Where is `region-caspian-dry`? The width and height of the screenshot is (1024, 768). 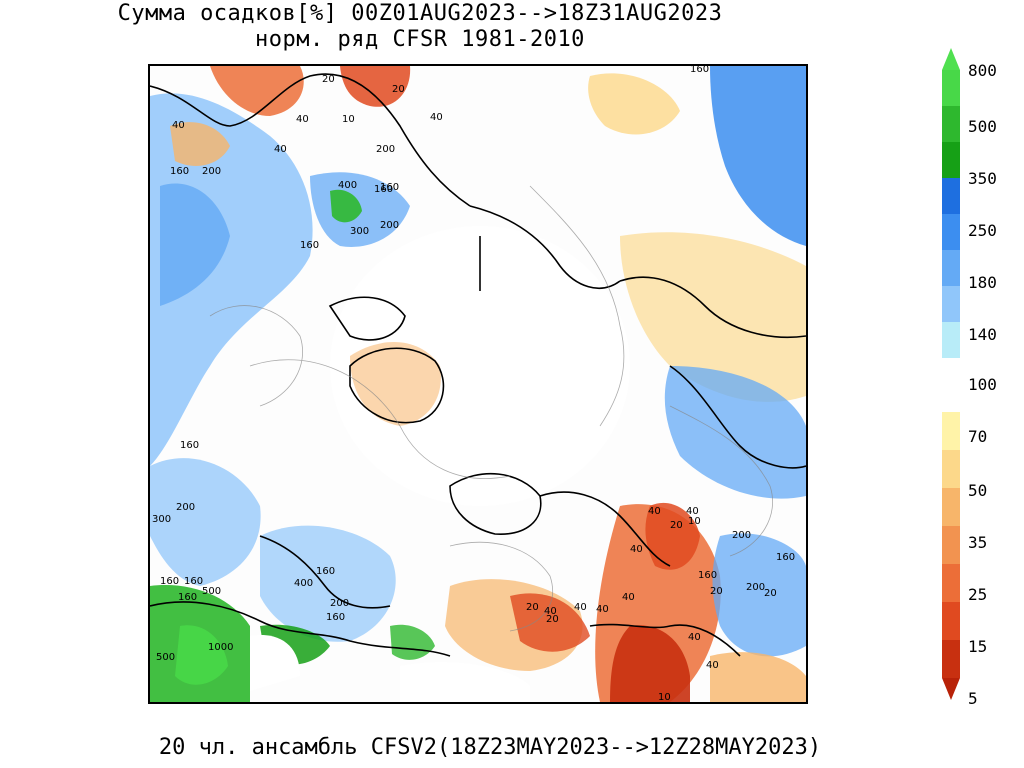 region-caspian-dry is located at coordinates (550, 622).